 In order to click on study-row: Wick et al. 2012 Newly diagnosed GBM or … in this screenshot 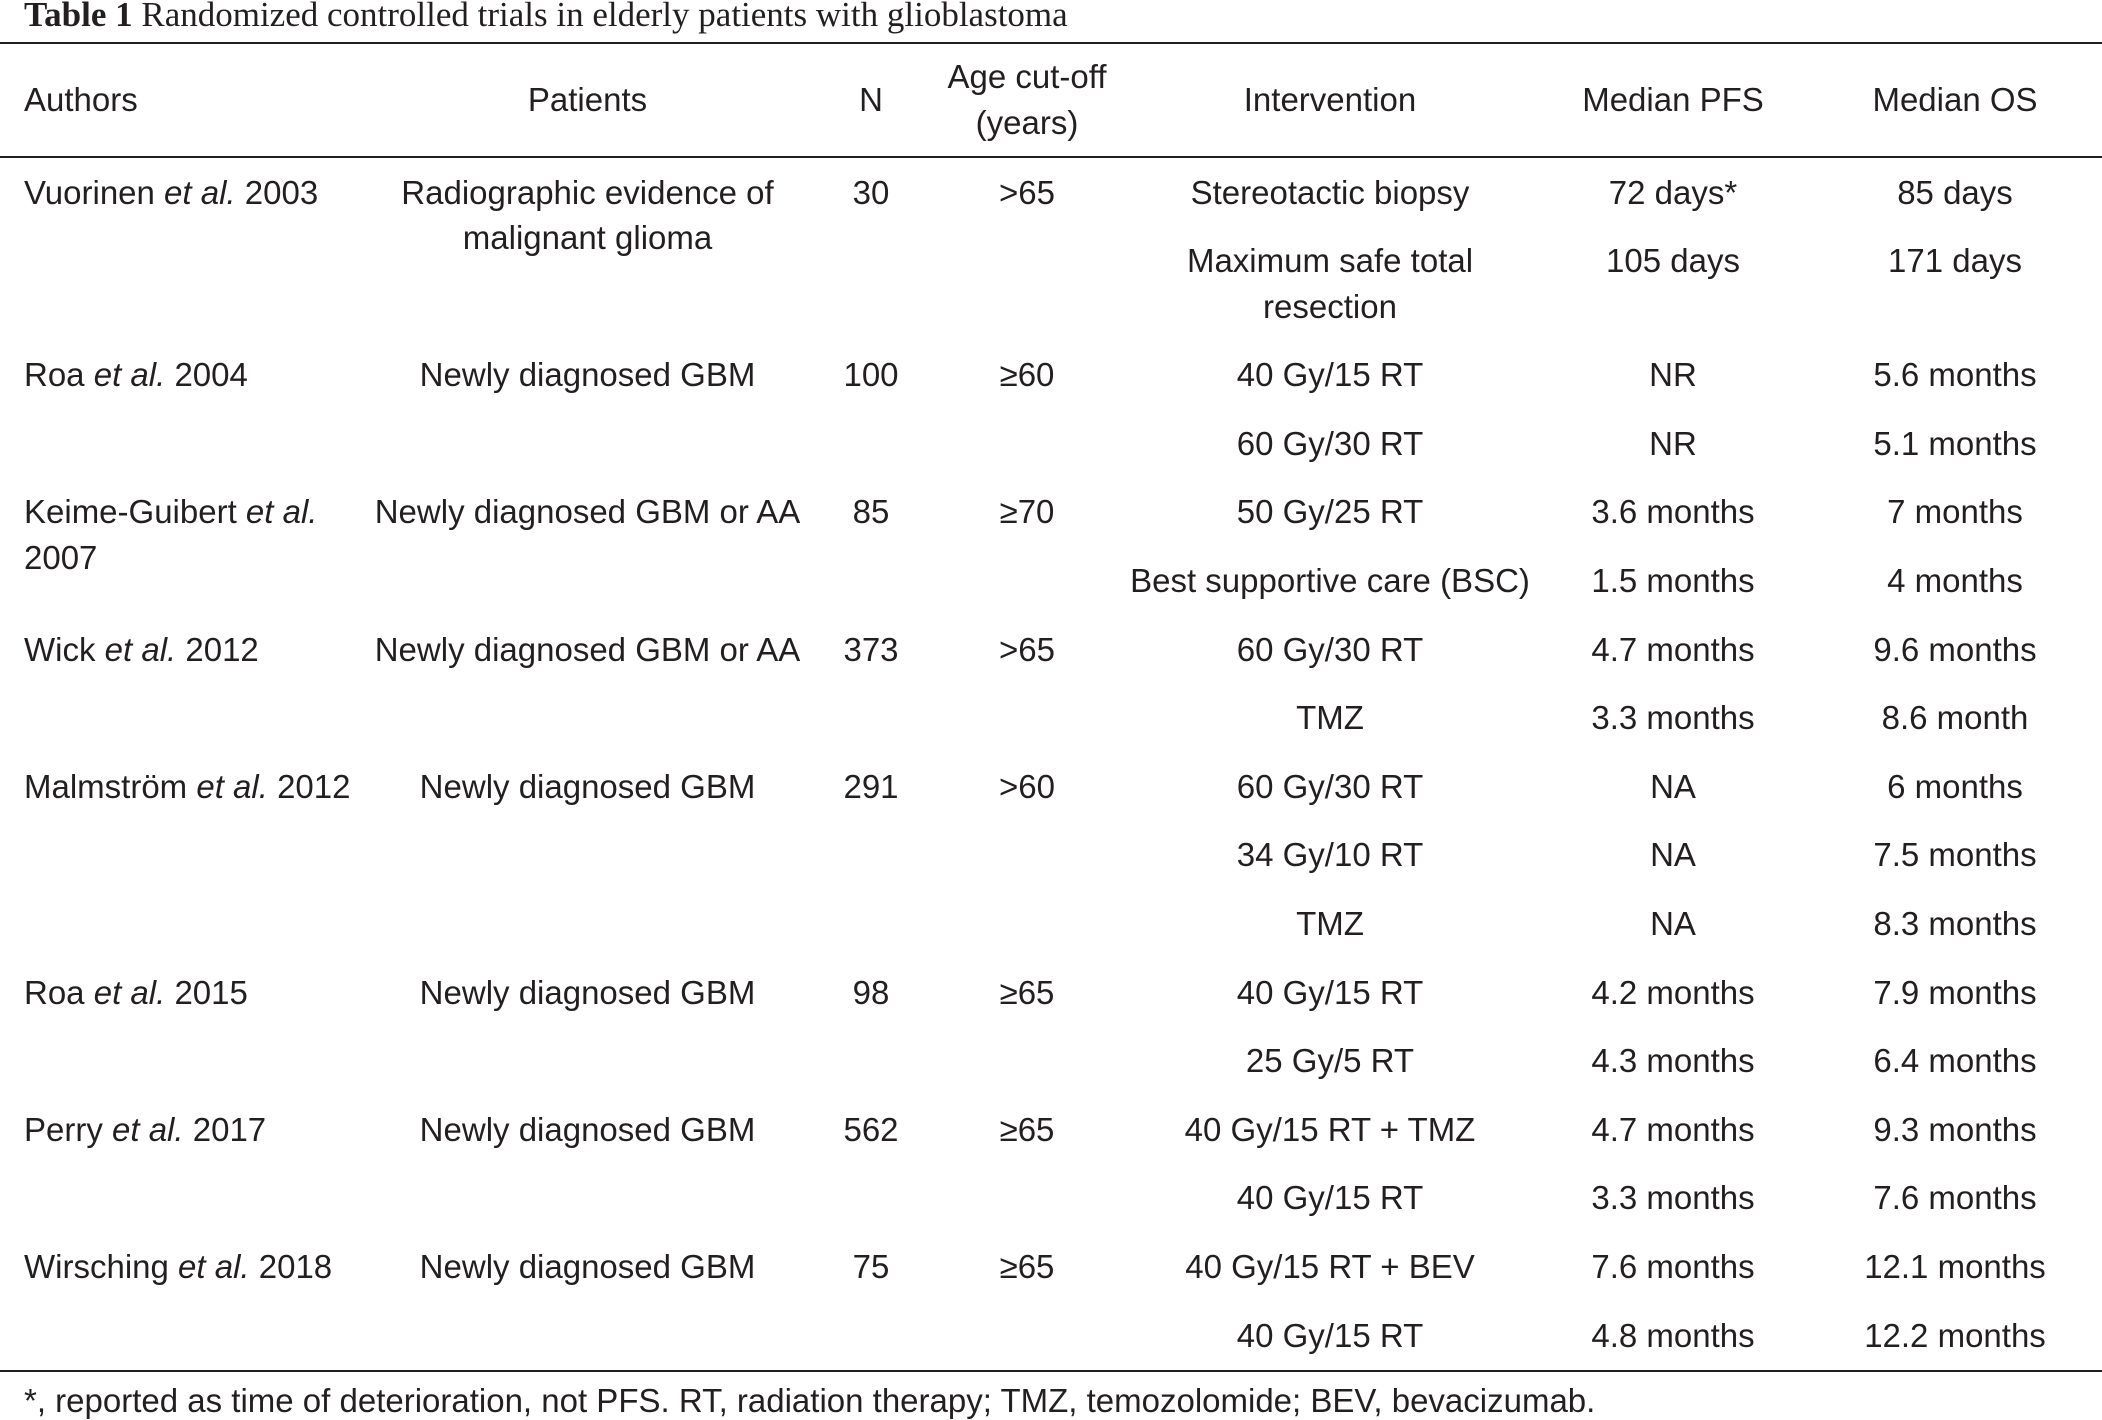, I will do `click(1051, 683)`.